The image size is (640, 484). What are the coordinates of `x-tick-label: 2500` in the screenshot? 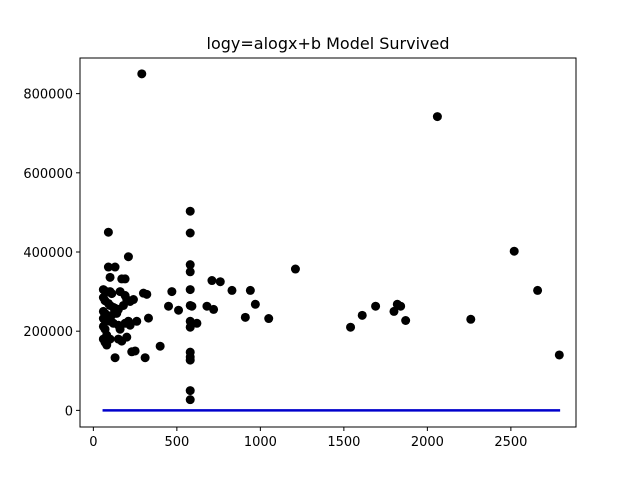 It's located at (510, 442).